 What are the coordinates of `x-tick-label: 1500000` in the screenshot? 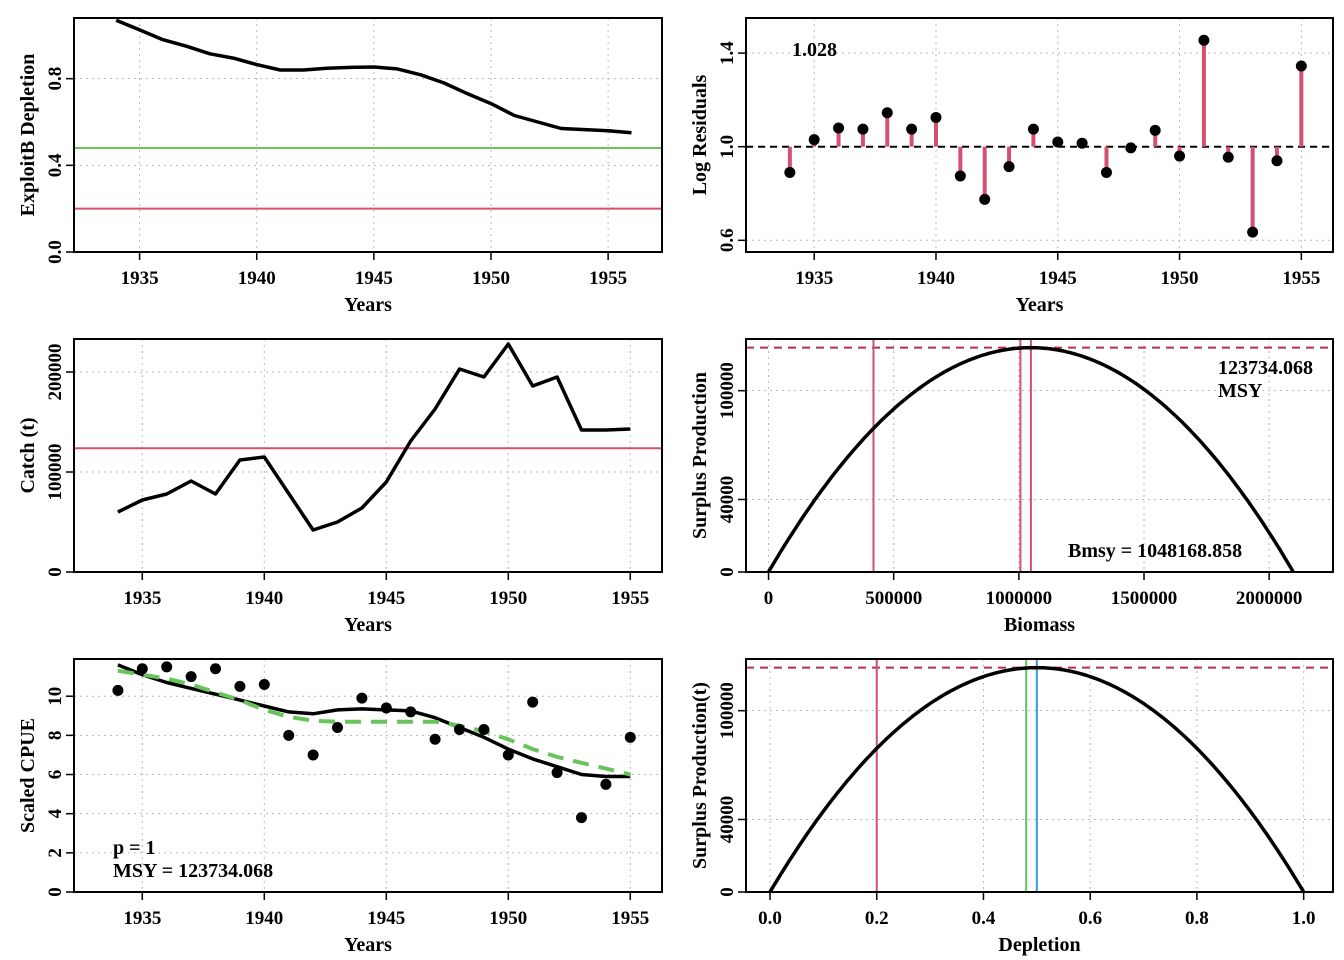 It's located at (1144, 598).